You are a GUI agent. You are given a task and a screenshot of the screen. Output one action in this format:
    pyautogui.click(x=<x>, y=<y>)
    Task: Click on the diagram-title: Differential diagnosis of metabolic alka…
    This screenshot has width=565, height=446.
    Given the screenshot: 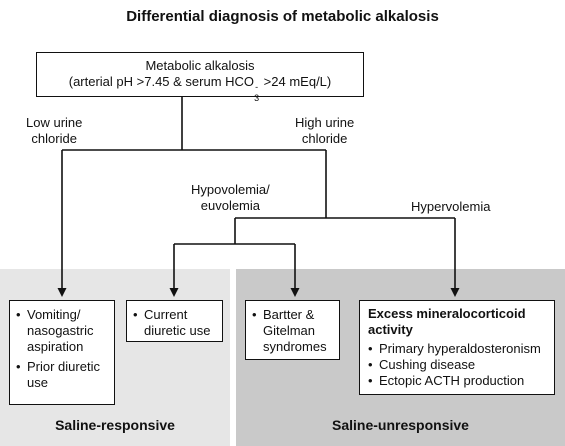 What is the action you would take?
    pyautogui.click(x=282, y=16)
    